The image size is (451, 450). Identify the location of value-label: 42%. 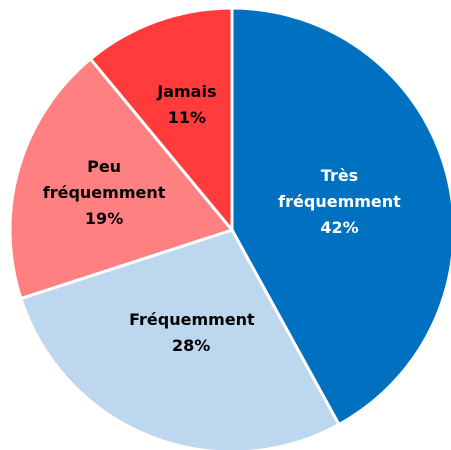
(339, 228).